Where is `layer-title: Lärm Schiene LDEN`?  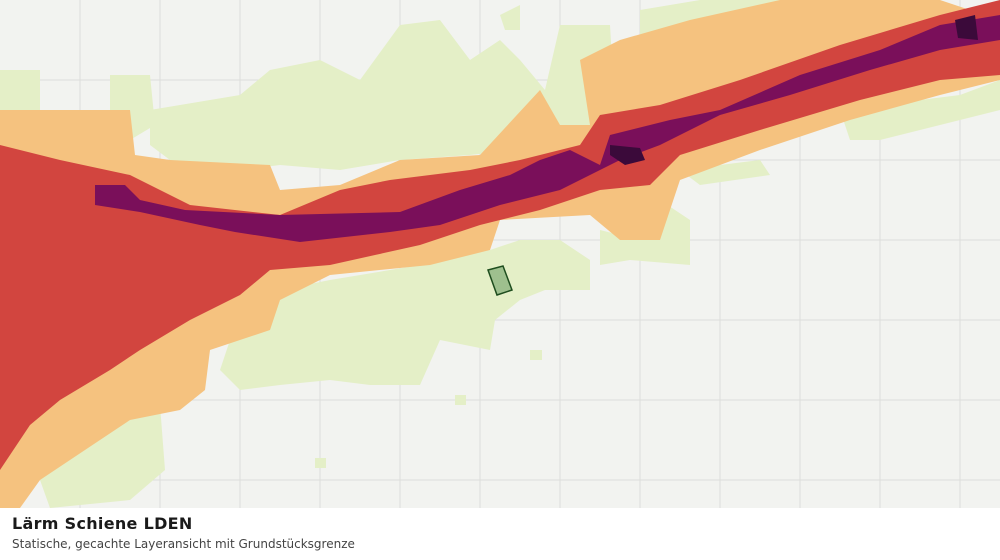 layer-title: Lärm Schiene LDEN is located at coordinates (102, 523).